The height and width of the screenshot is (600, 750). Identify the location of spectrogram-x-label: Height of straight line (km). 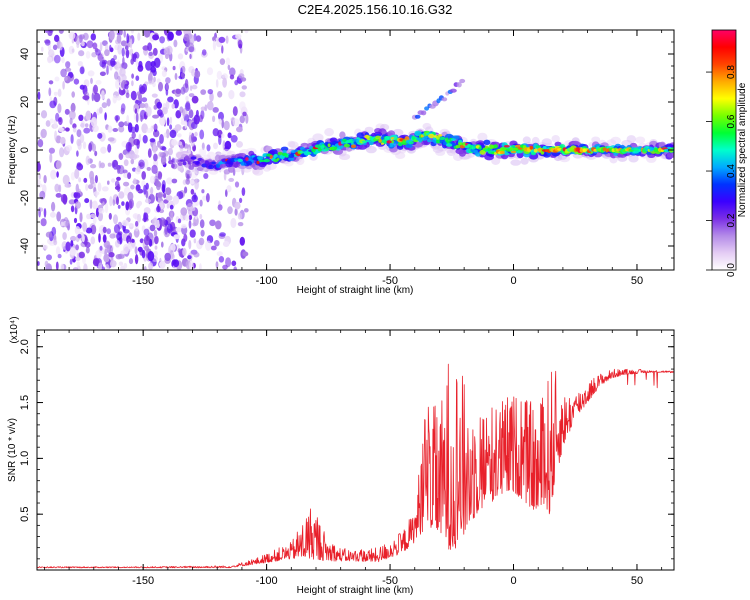
(355, 290).